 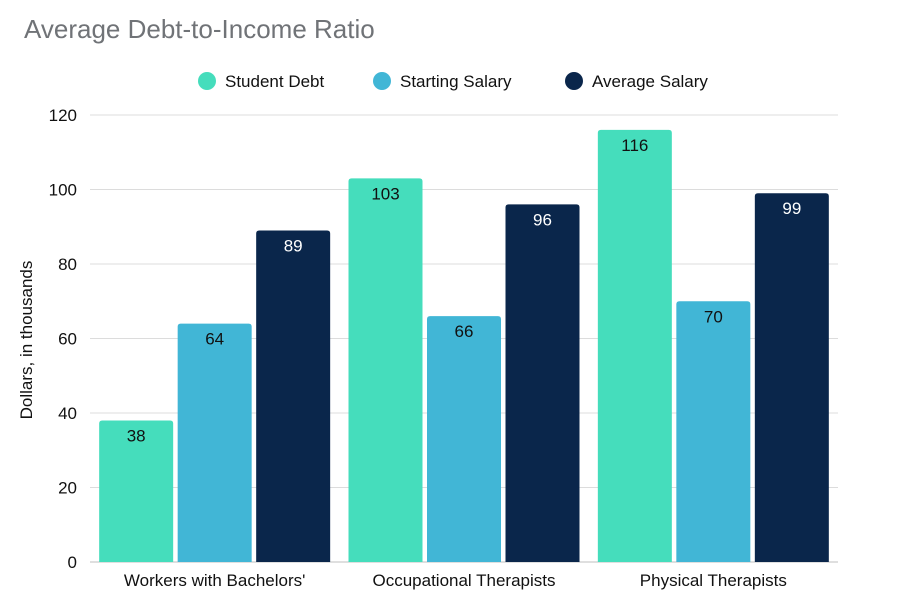 What do you see at coordinates (63, 190) in the screenshot?
I see `y-tick-label: 100` at bounding box center [63, 190].